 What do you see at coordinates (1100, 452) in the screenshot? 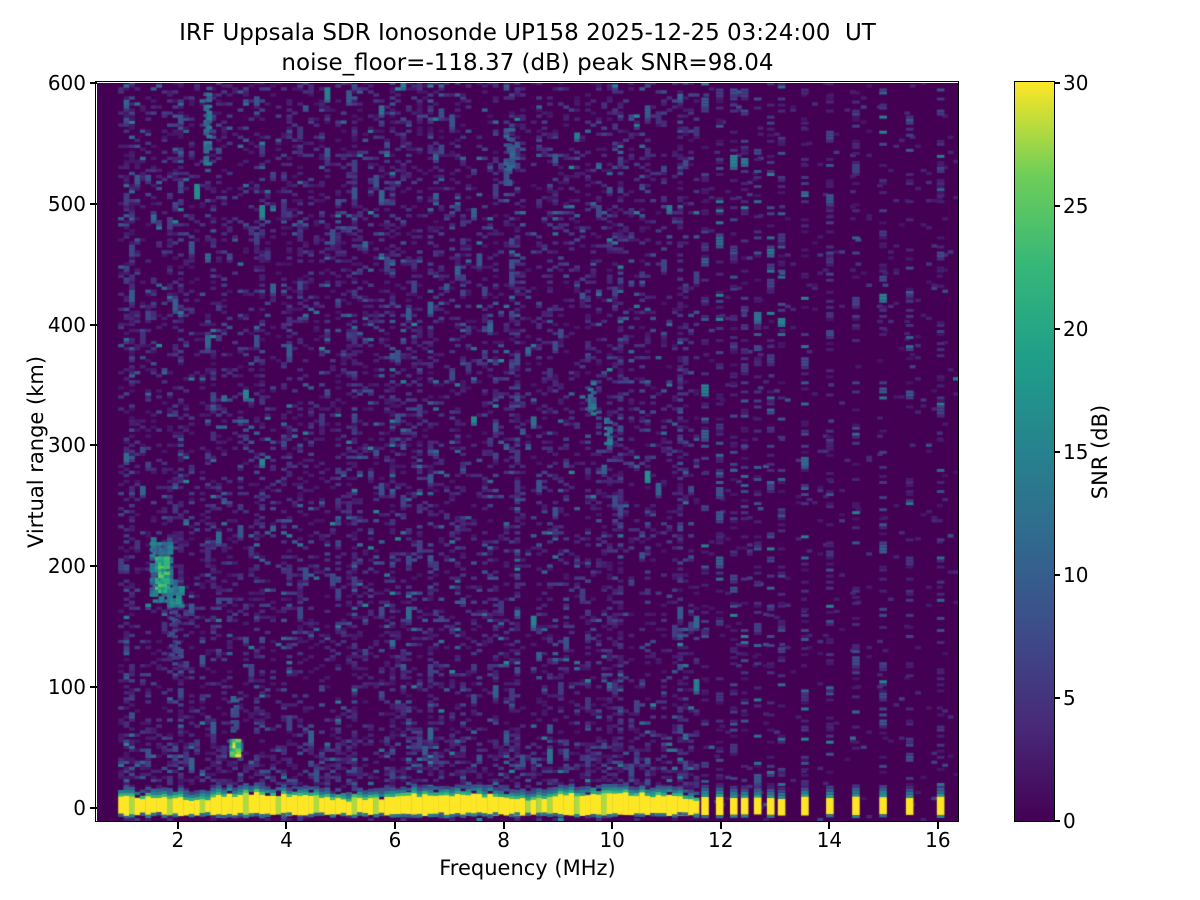
I see `colorbar-label: SNR (dB)` at bounding box center [1100, 452].